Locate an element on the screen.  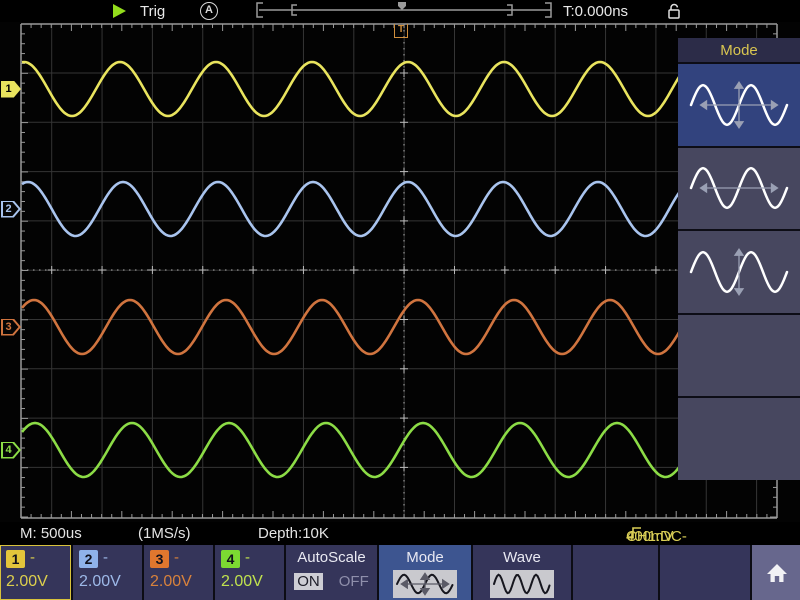
channel4-badge: 4 is located at coordinates (230, 559).